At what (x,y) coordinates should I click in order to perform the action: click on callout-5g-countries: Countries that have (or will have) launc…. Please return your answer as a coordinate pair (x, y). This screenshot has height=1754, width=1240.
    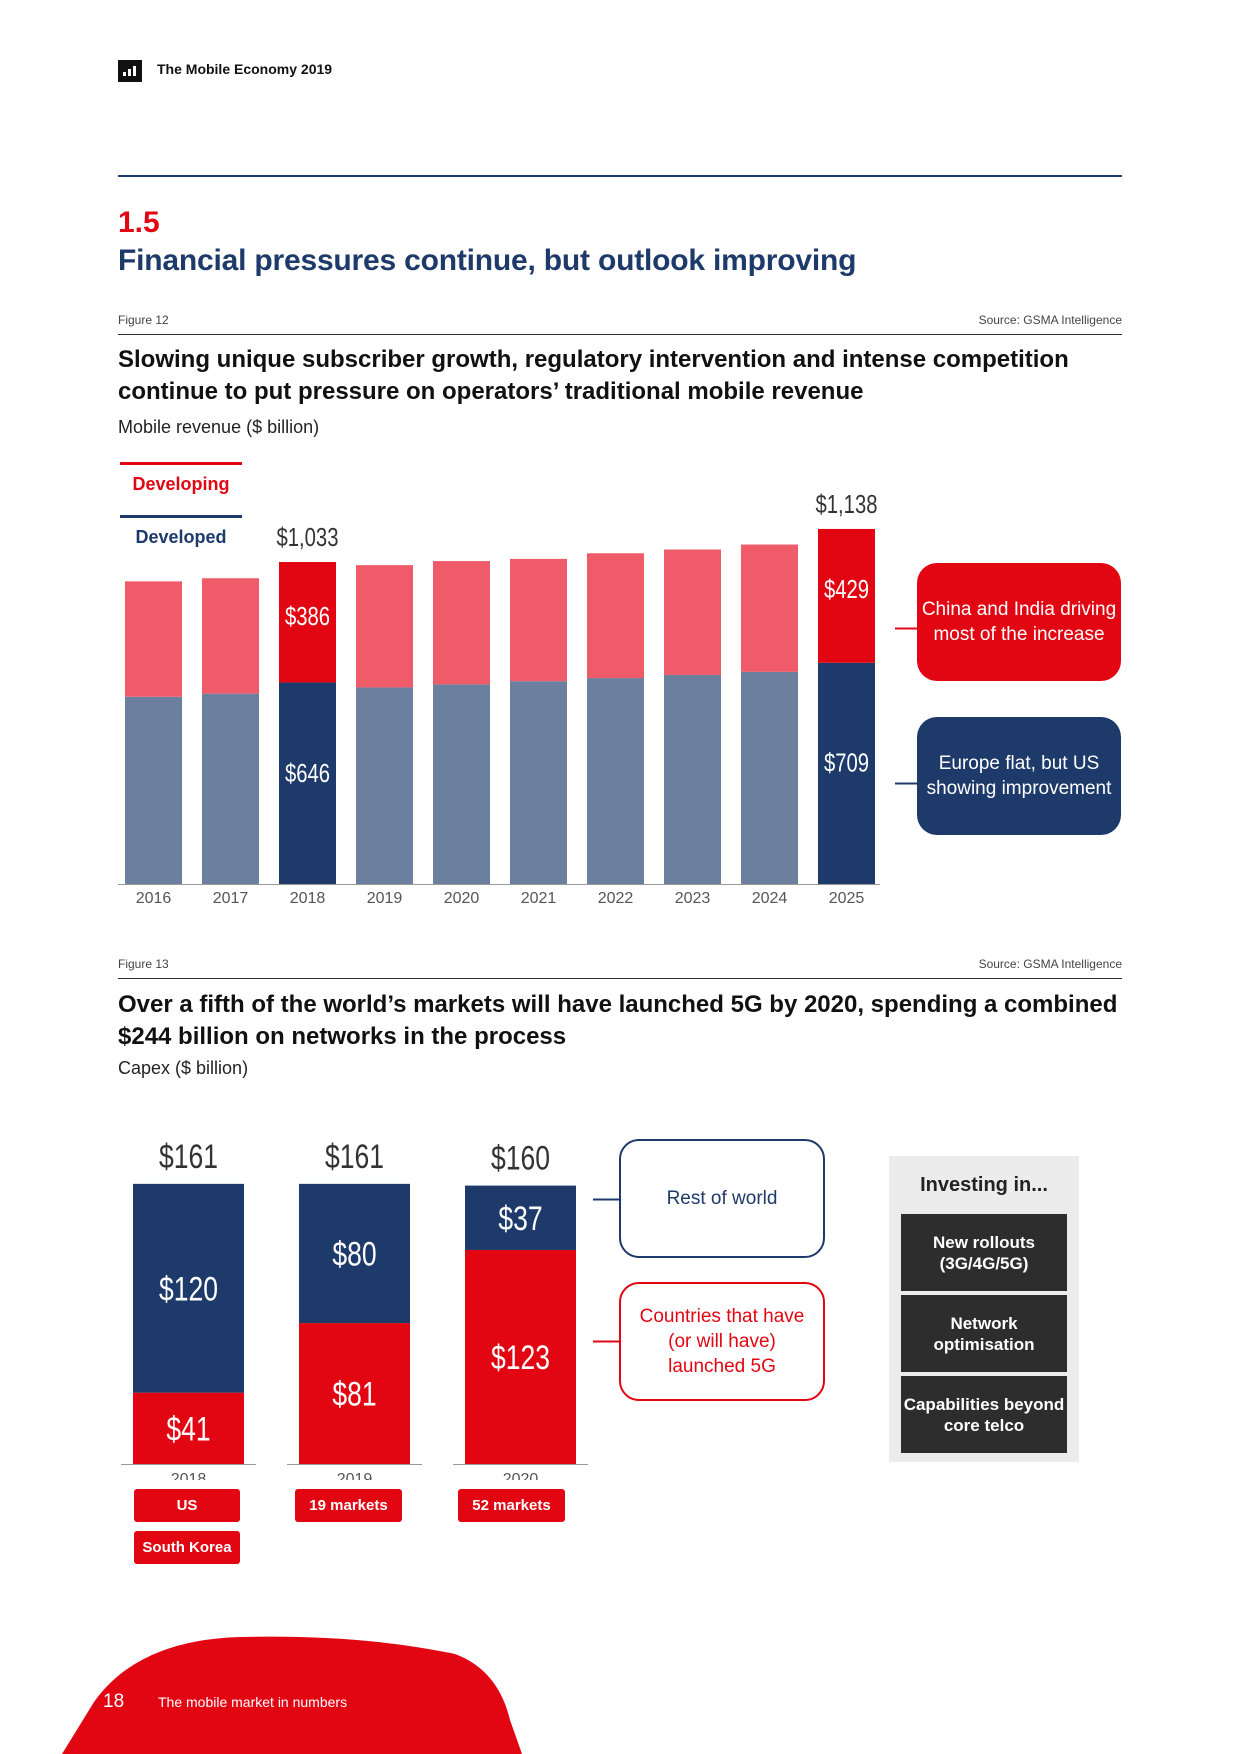
    Looking at the image, I should click on (722, 1341).